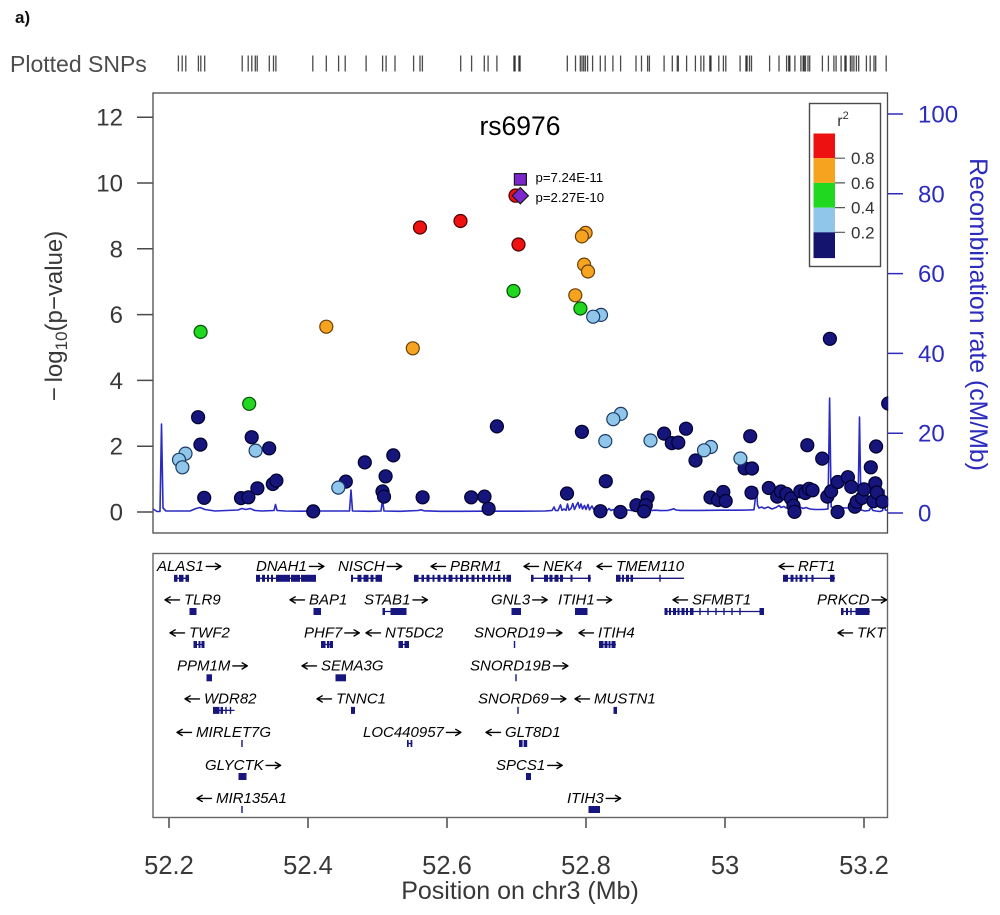 The width and height of the screenshot is (1000, 915). I want to click on svg-text: − log10(p−value), so click(56, 316).